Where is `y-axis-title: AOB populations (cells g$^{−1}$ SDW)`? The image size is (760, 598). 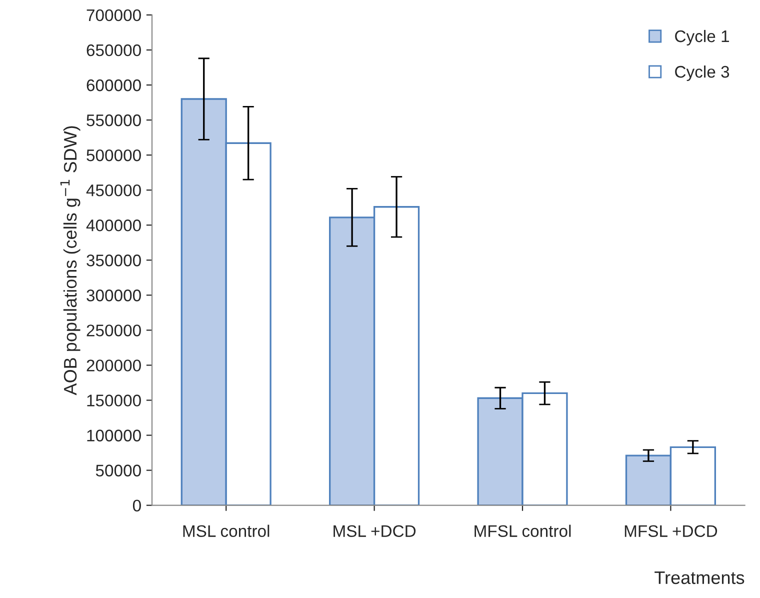
y-axis-title: AOB populations (cells g$^{−1}$ SDW) is located at coordinates (70, 261).